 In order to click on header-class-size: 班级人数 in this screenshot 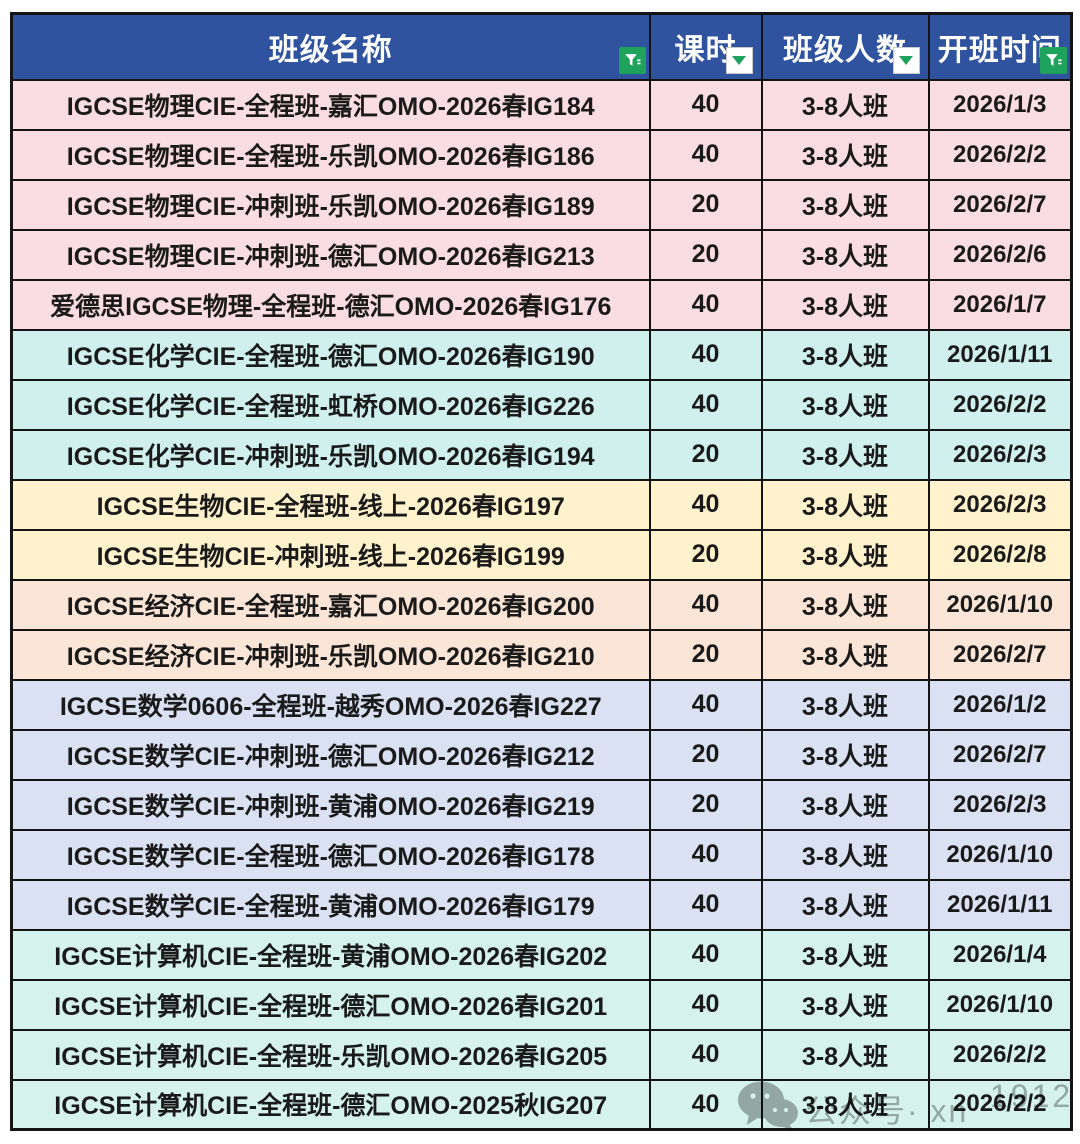, I will do `click(845, 46)`.